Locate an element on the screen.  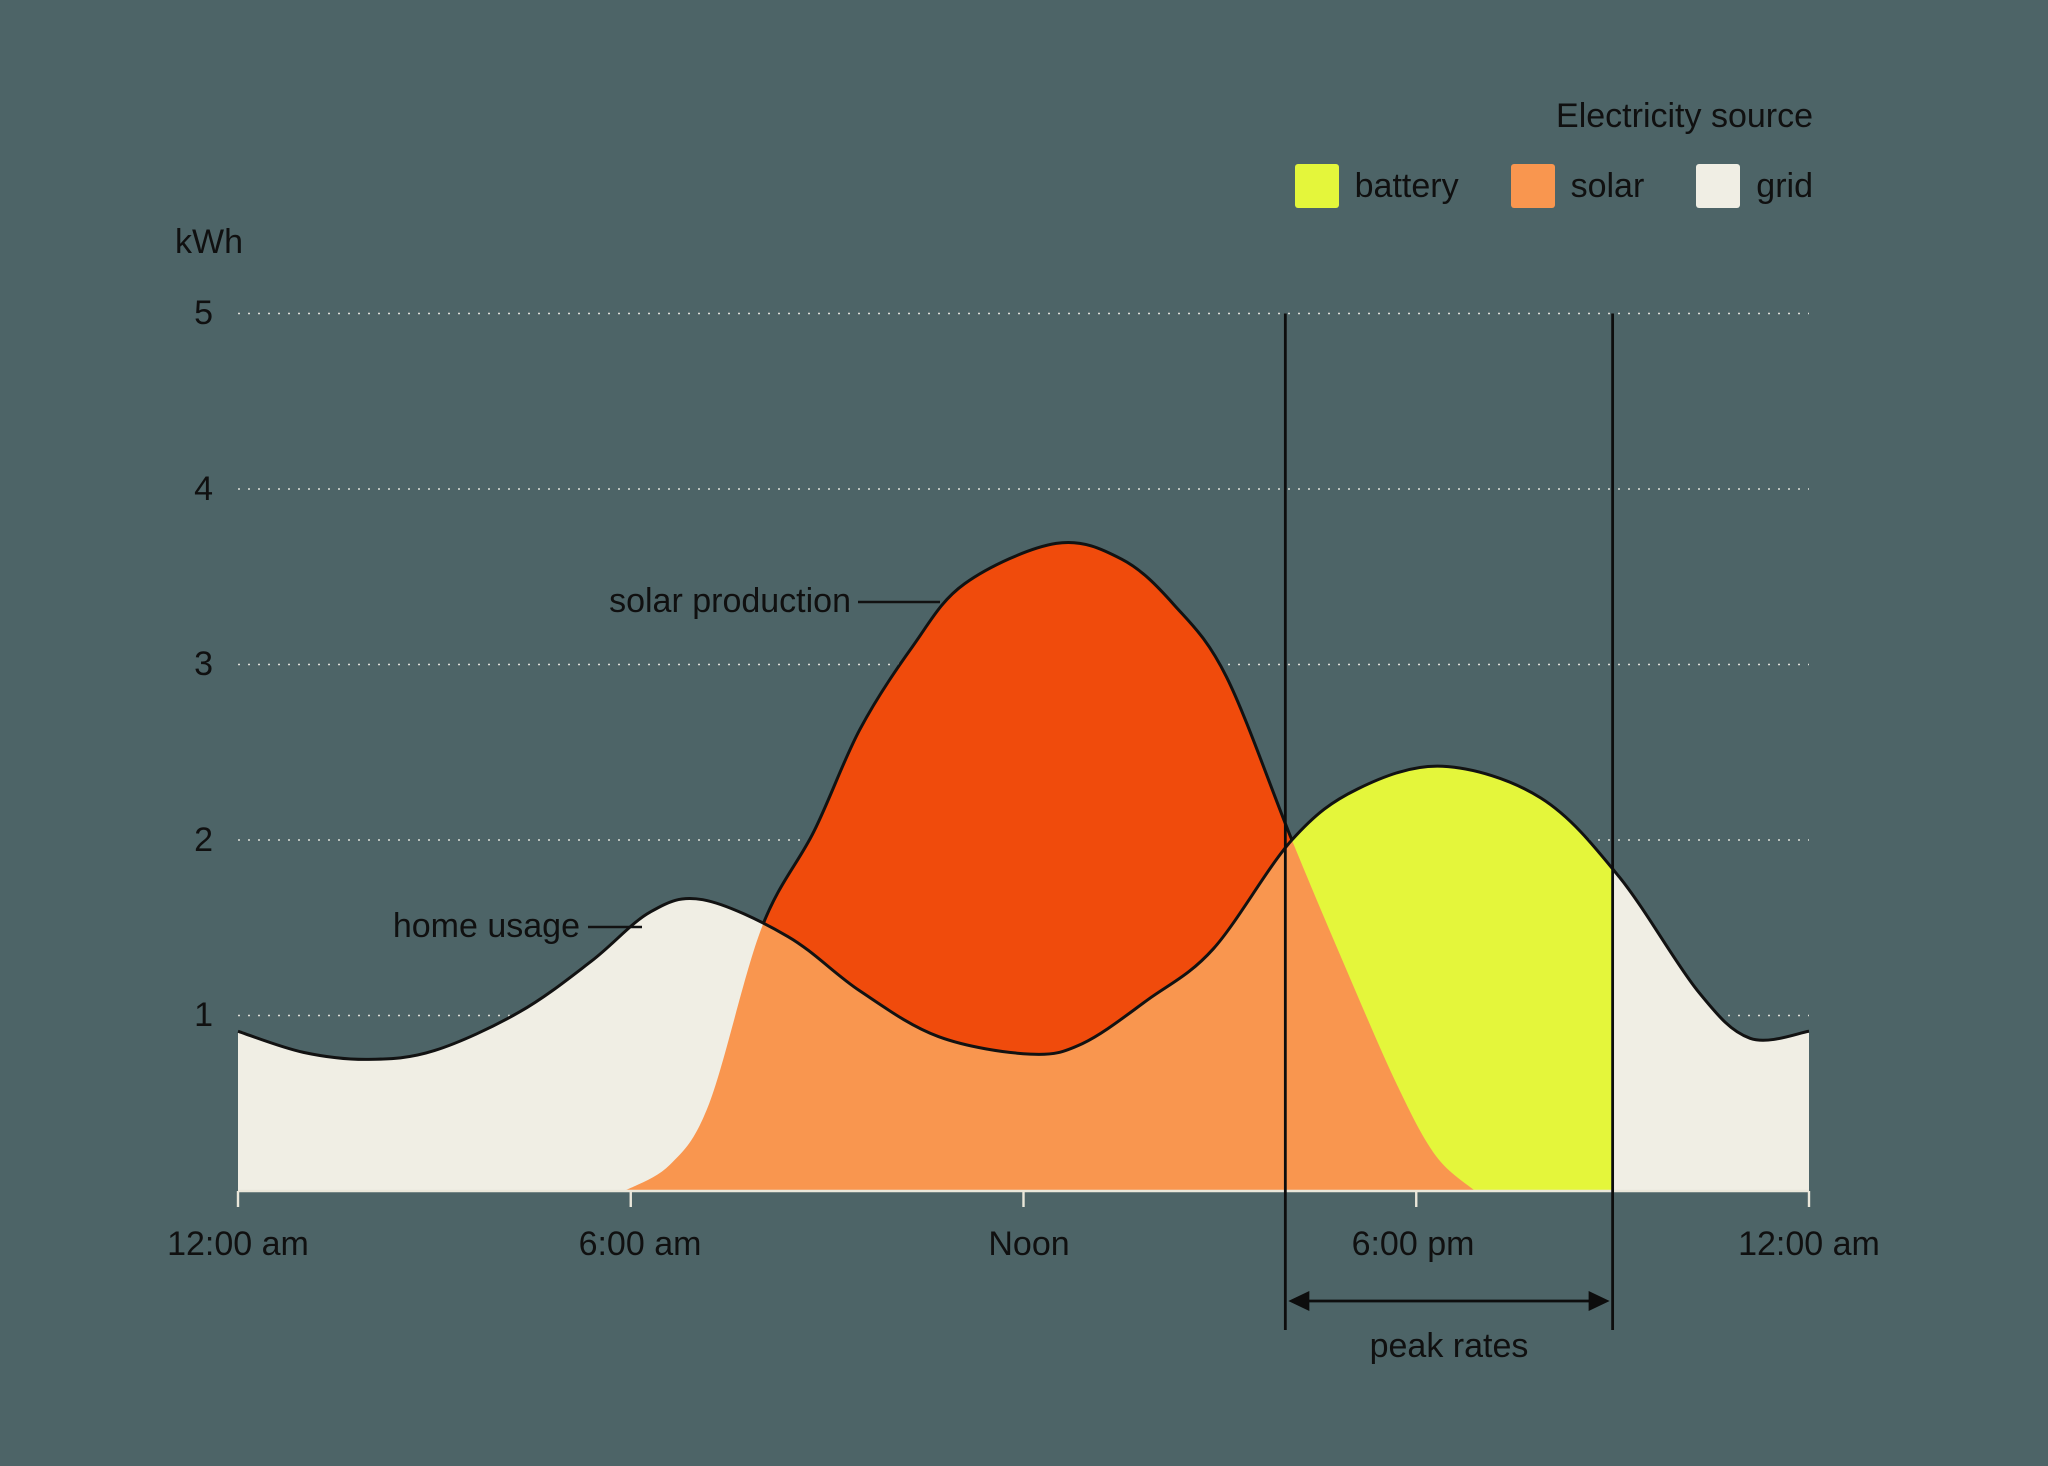
x-tick-label-midnight-left: 12:00 am is located at coordinates (238, 1244).